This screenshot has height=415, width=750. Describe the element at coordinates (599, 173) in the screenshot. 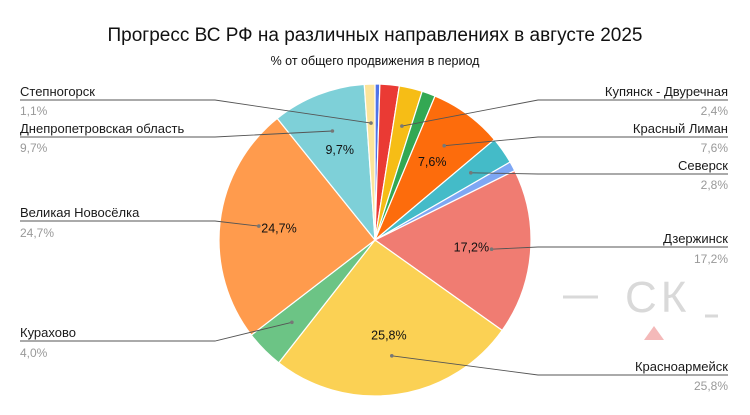

I see `leader-line-северск` at that location.